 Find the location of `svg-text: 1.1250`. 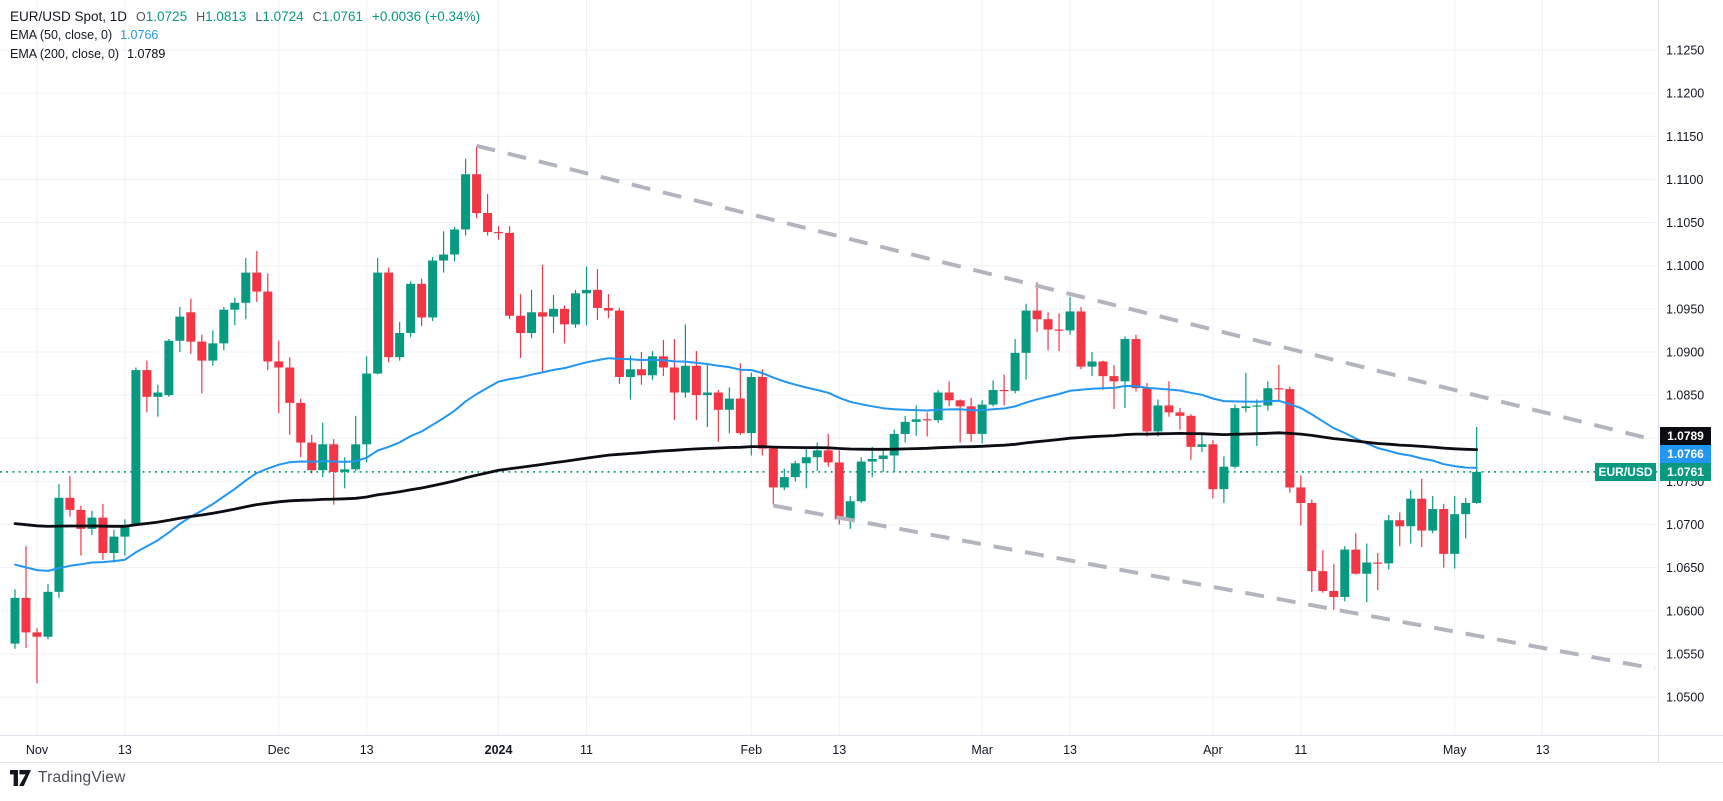

svg-text: 1.1250 is located at coordinates (1685, 51).